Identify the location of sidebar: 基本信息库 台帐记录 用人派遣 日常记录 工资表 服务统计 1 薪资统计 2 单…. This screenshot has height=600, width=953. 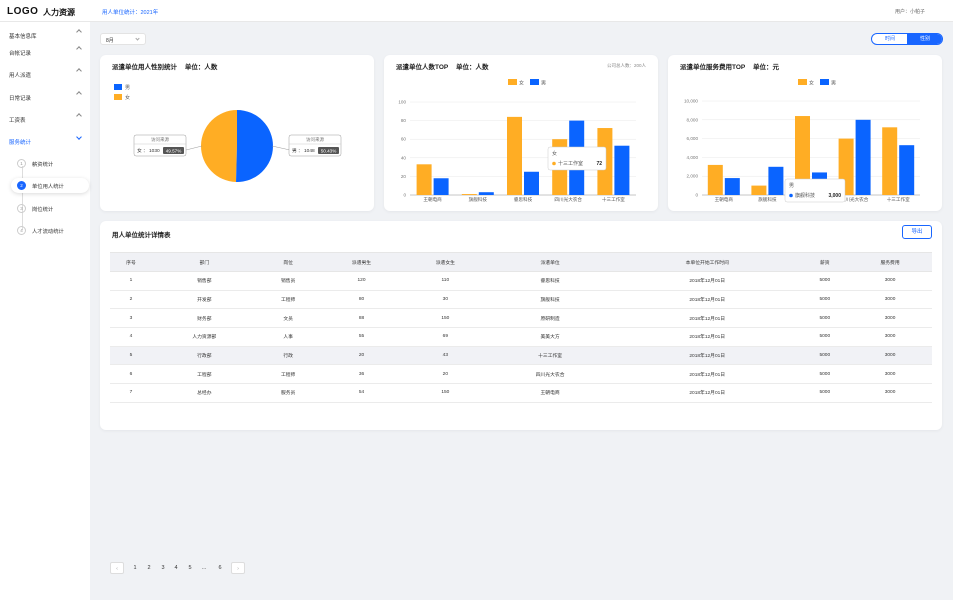
(45, 311).